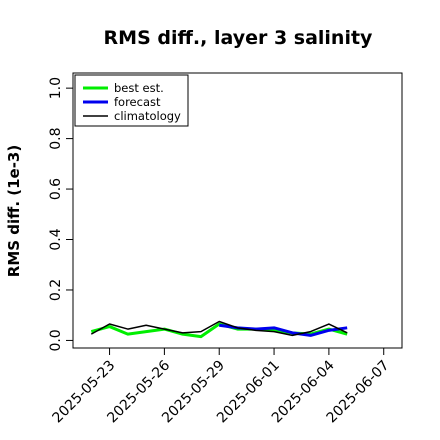 This screenshot has width=440, height=440. Describe the element at coordinates (14, 211) in the screenshot. I see `y-axis-label: RMS diff. (1e-3)` at that location.